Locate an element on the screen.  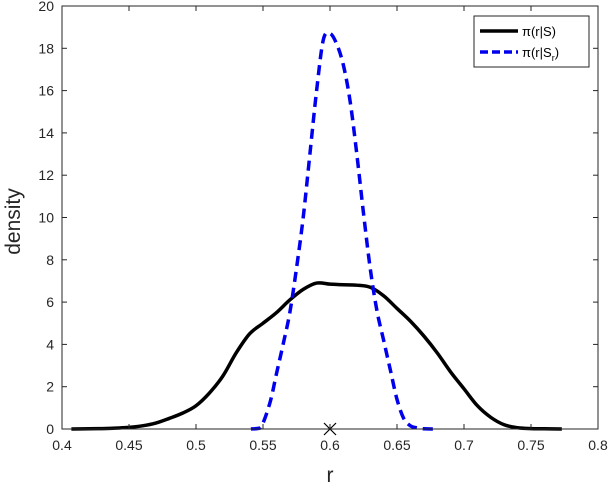
x-tick-label: 0.4 is located at coordinates (62, 445).